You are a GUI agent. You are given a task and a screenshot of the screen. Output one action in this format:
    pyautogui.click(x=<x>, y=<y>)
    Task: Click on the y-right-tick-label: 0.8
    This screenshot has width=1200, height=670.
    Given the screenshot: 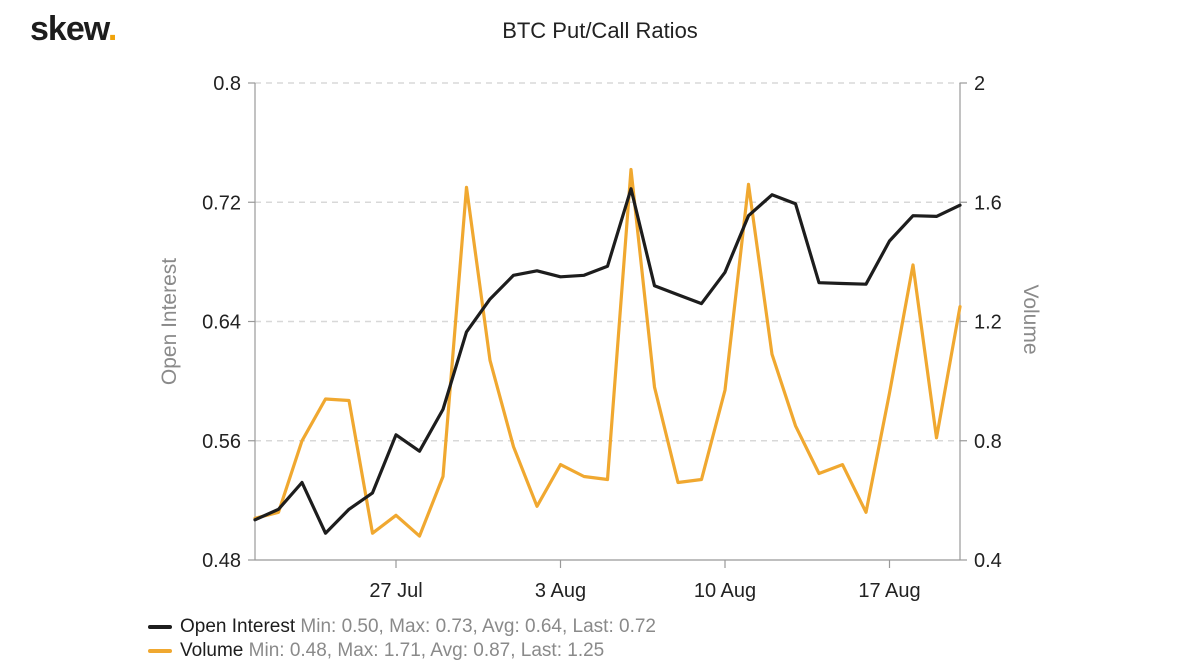 What is the action you would take?
    pyautogui.click(x=988, y=442)
    